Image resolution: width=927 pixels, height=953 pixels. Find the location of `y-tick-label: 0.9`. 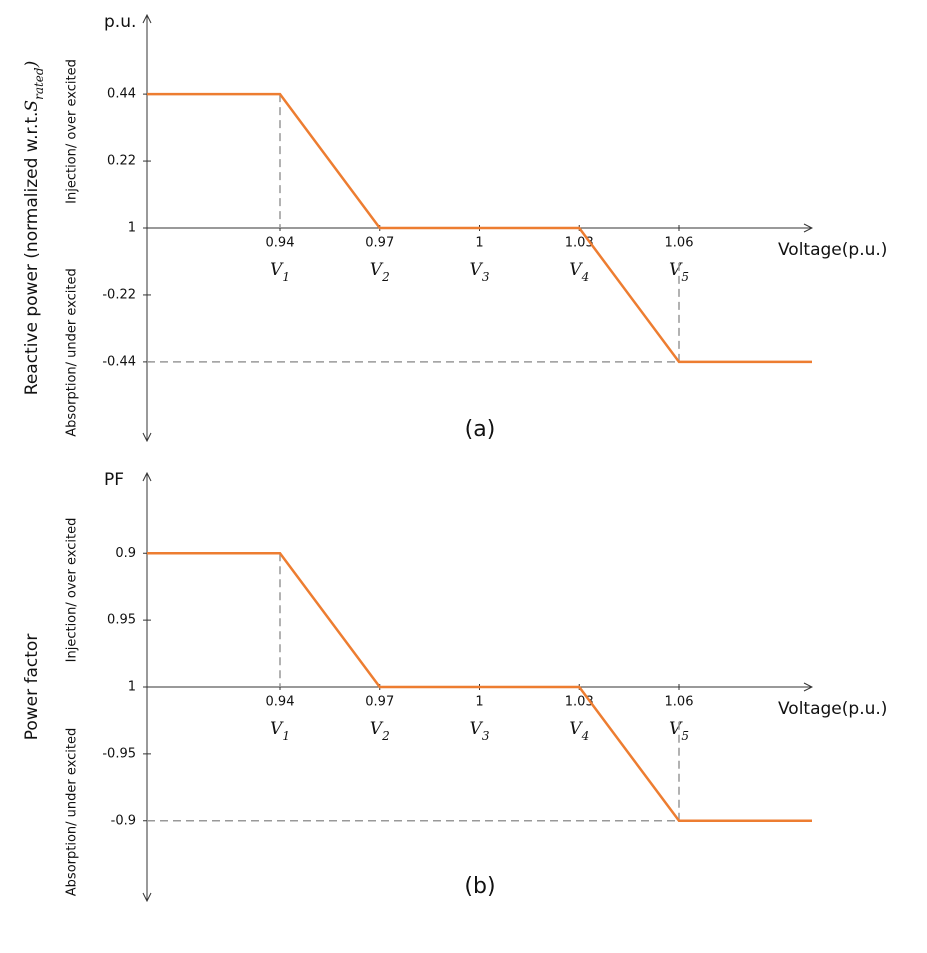

y-tick-label: 0.9 is located at coordinates (125, 553).